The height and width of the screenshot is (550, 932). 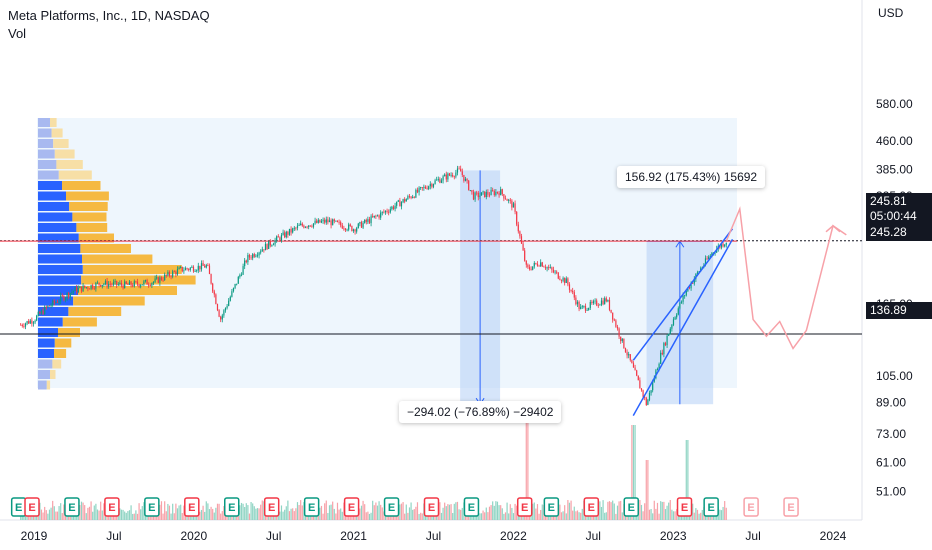 I want to click on x-tick-label: 2024, so click(x=833, y=536).